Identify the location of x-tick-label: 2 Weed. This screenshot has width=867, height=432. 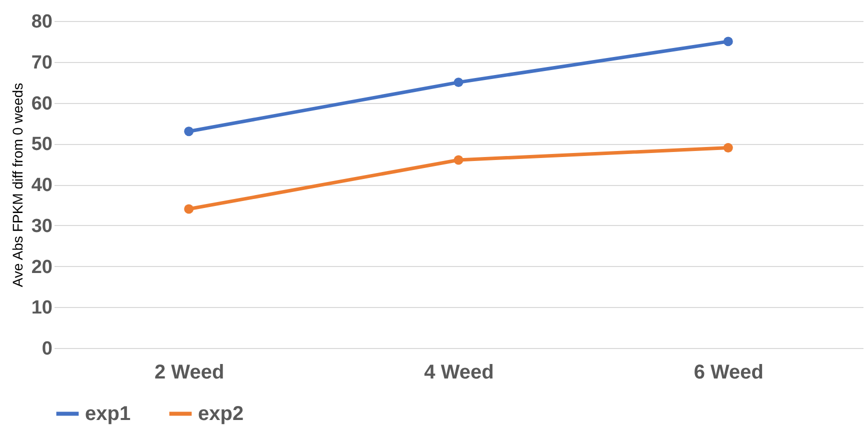
(189, 373).